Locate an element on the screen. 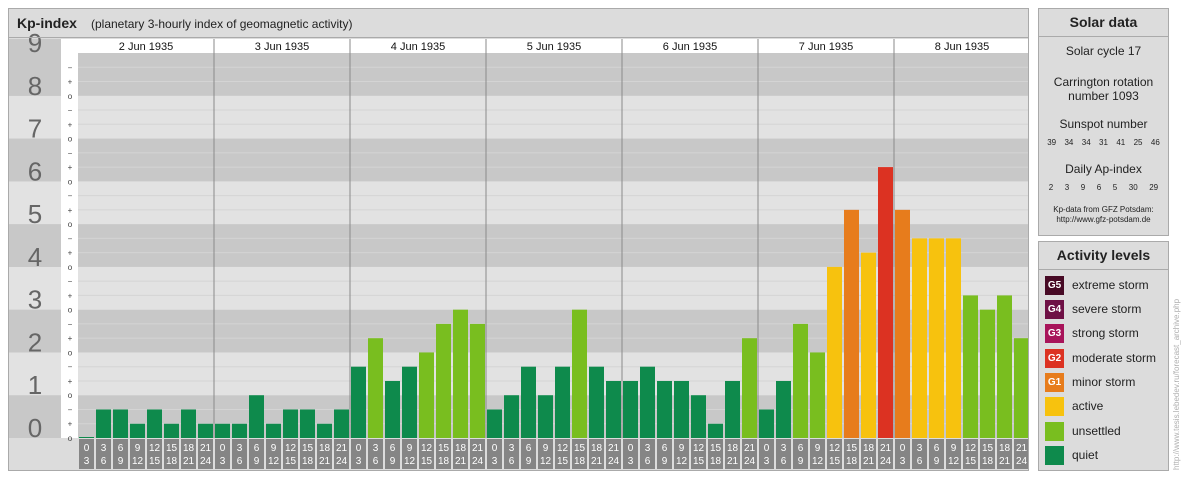  interval-end-label: 12 is located at coordinates (410, 461).